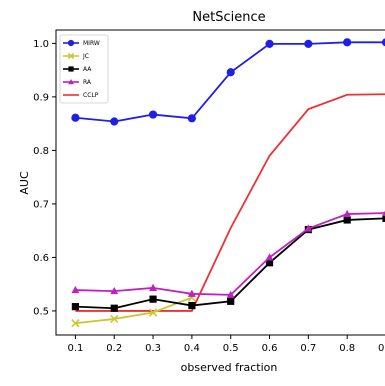  I want to click on legend-label-ra: RA, so click(87, 82).